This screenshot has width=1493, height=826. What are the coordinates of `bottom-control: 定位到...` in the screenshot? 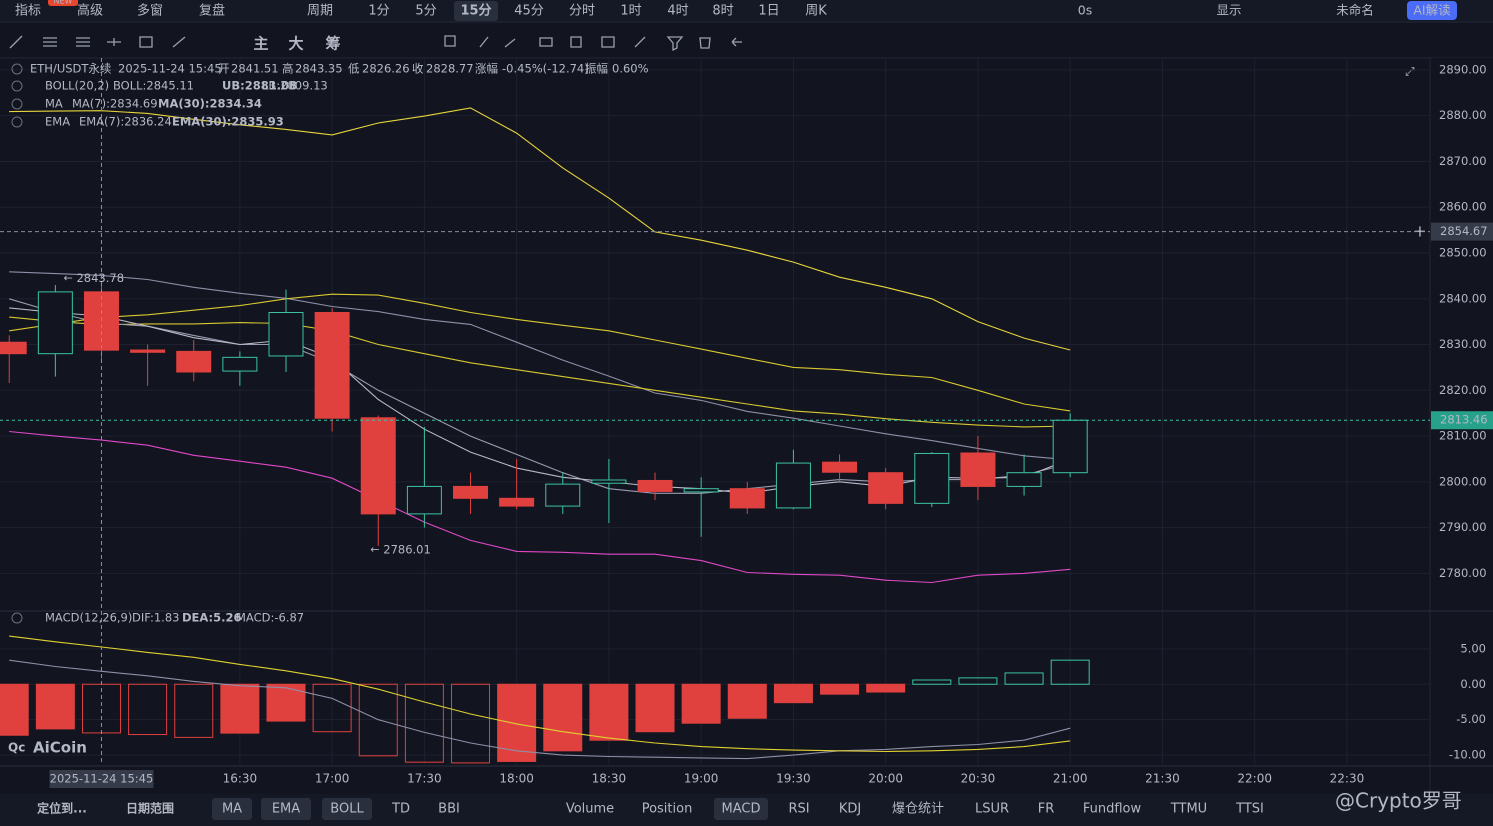 It's located at (62, 808).